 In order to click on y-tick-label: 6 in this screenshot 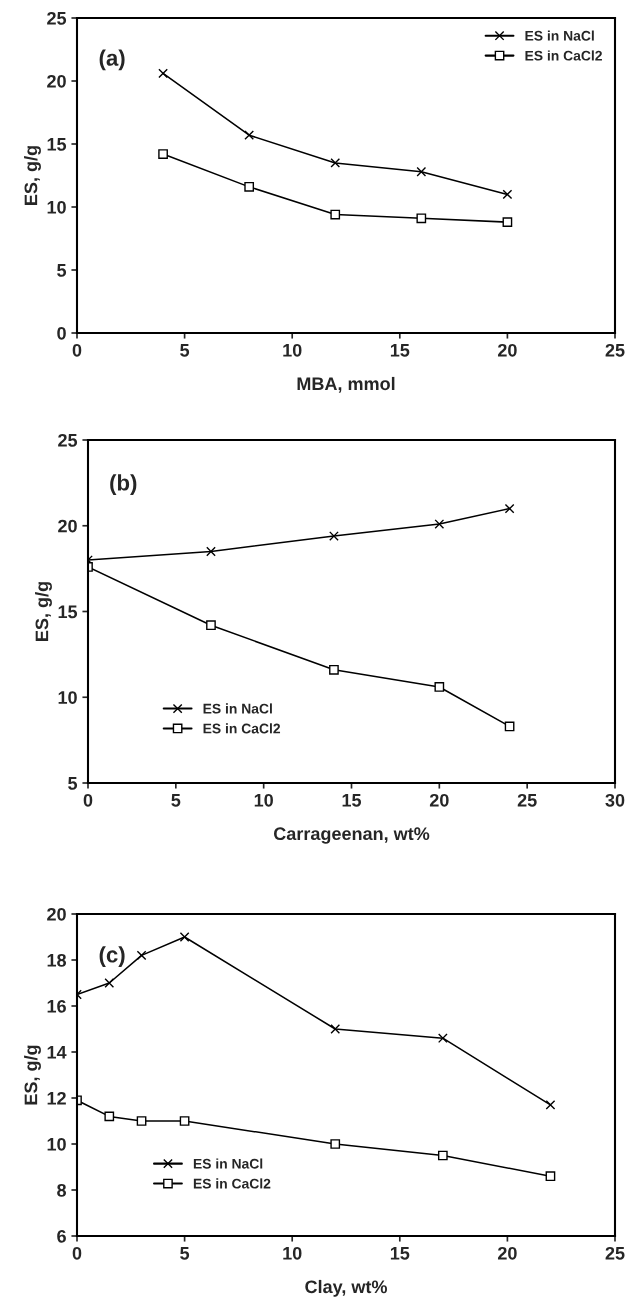, I will do `click(61, 1236)`.